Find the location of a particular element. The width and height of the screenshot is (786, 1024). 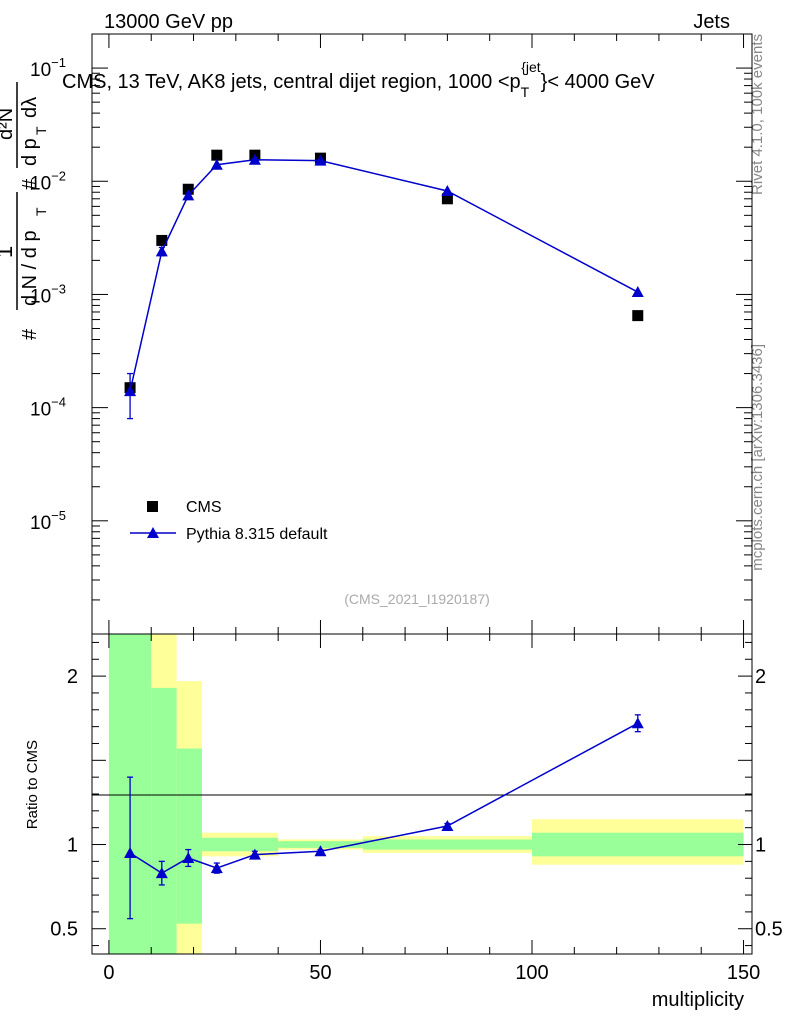

main-y-tick-label: 10⁻³ is located at coordinates (48, 294).